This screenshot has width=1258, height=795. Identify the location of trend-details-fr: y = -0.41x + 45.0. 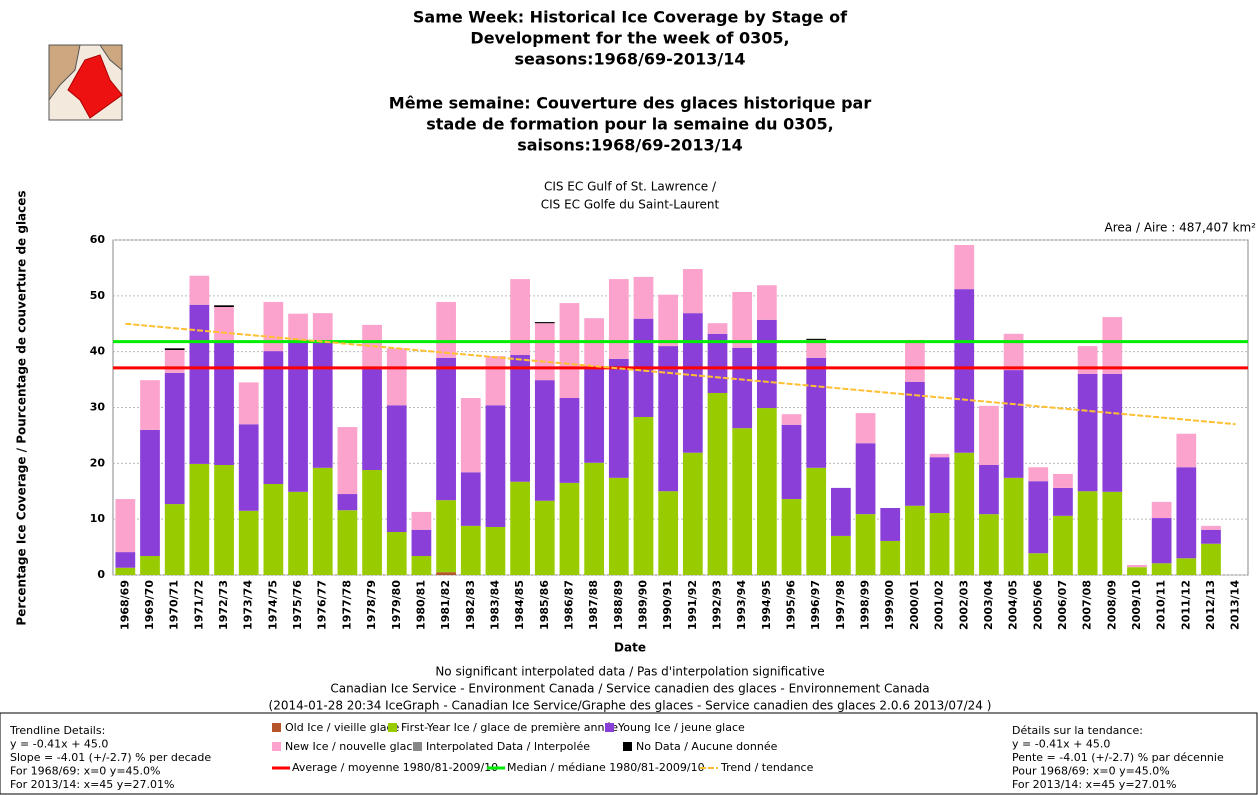
(1061, 744).